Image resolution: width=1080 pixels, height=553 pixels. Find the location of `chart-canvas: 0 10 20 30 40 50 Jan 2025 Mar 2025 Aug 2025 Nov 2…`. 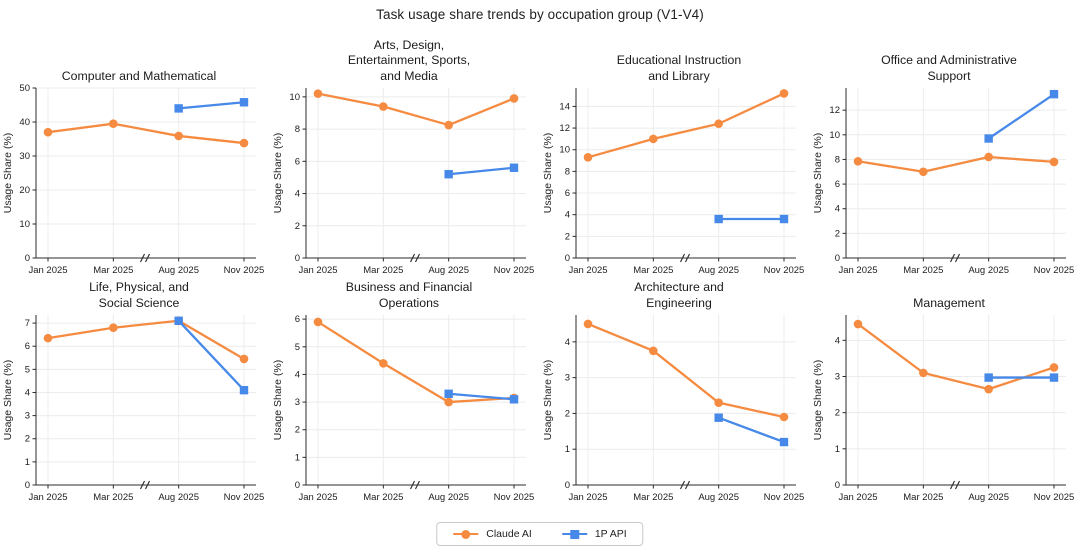

chart-canvas: 0 10 20 30 40 50 Jan 2025 Mar 2025 Aug 2025 Nov 2… is located at coordinates (133, 179).